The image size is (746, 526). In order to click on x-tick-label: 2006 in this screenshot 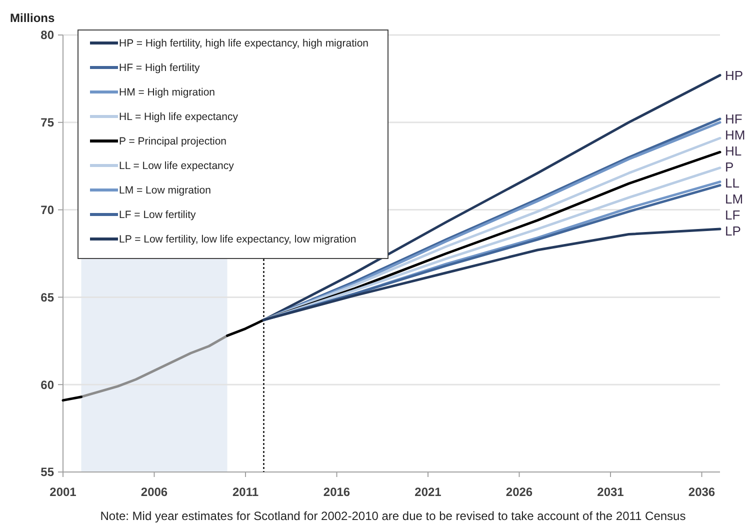, I will do `click(154, 492)`.